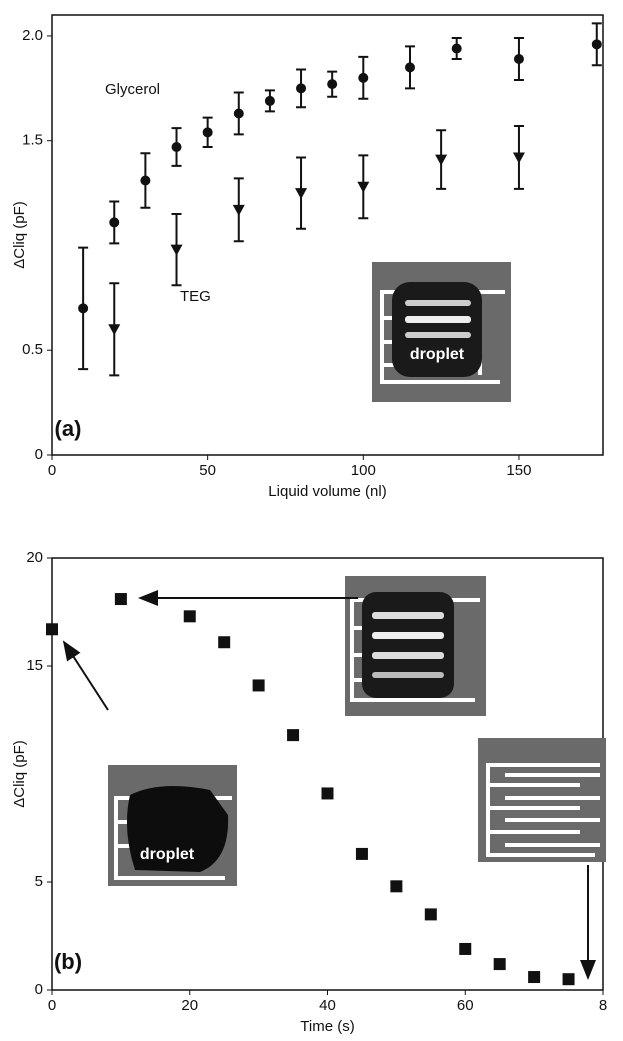  What do you see at coordinates (207, 470) in the screenshot?
I see `x-tick-label: 50` at bounding box center [207, 470].